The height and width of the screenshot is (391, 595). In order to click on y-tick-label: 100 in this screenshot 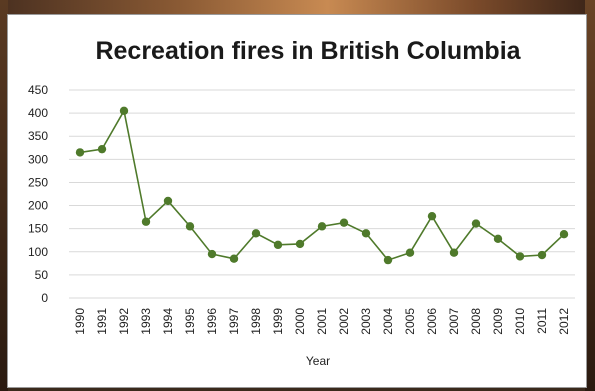, I will do `click(38, 252)`.